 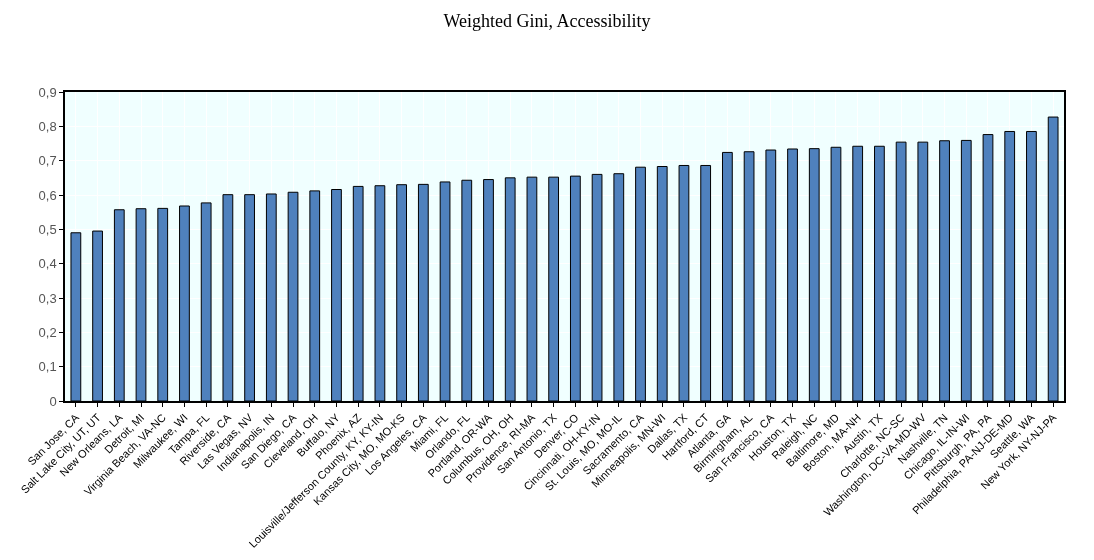 What do you see at coordinates (47, 92) in the screenshot?
I see `y-tick-label: 0,9` at bounding box center [47, 92].